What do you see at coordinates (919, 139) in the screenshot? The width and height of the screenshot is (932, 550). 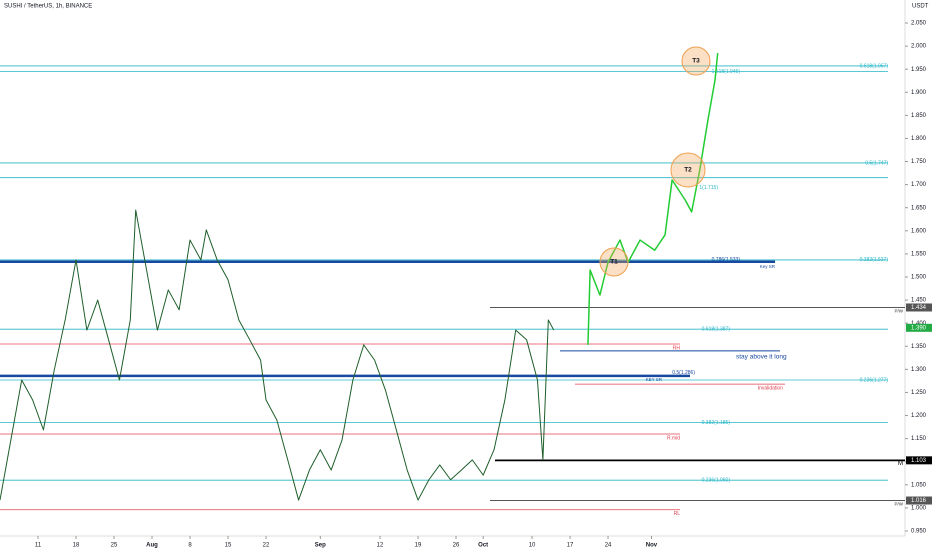 I see `y-tick-label: 1.800` at bounding box center [919, 139].